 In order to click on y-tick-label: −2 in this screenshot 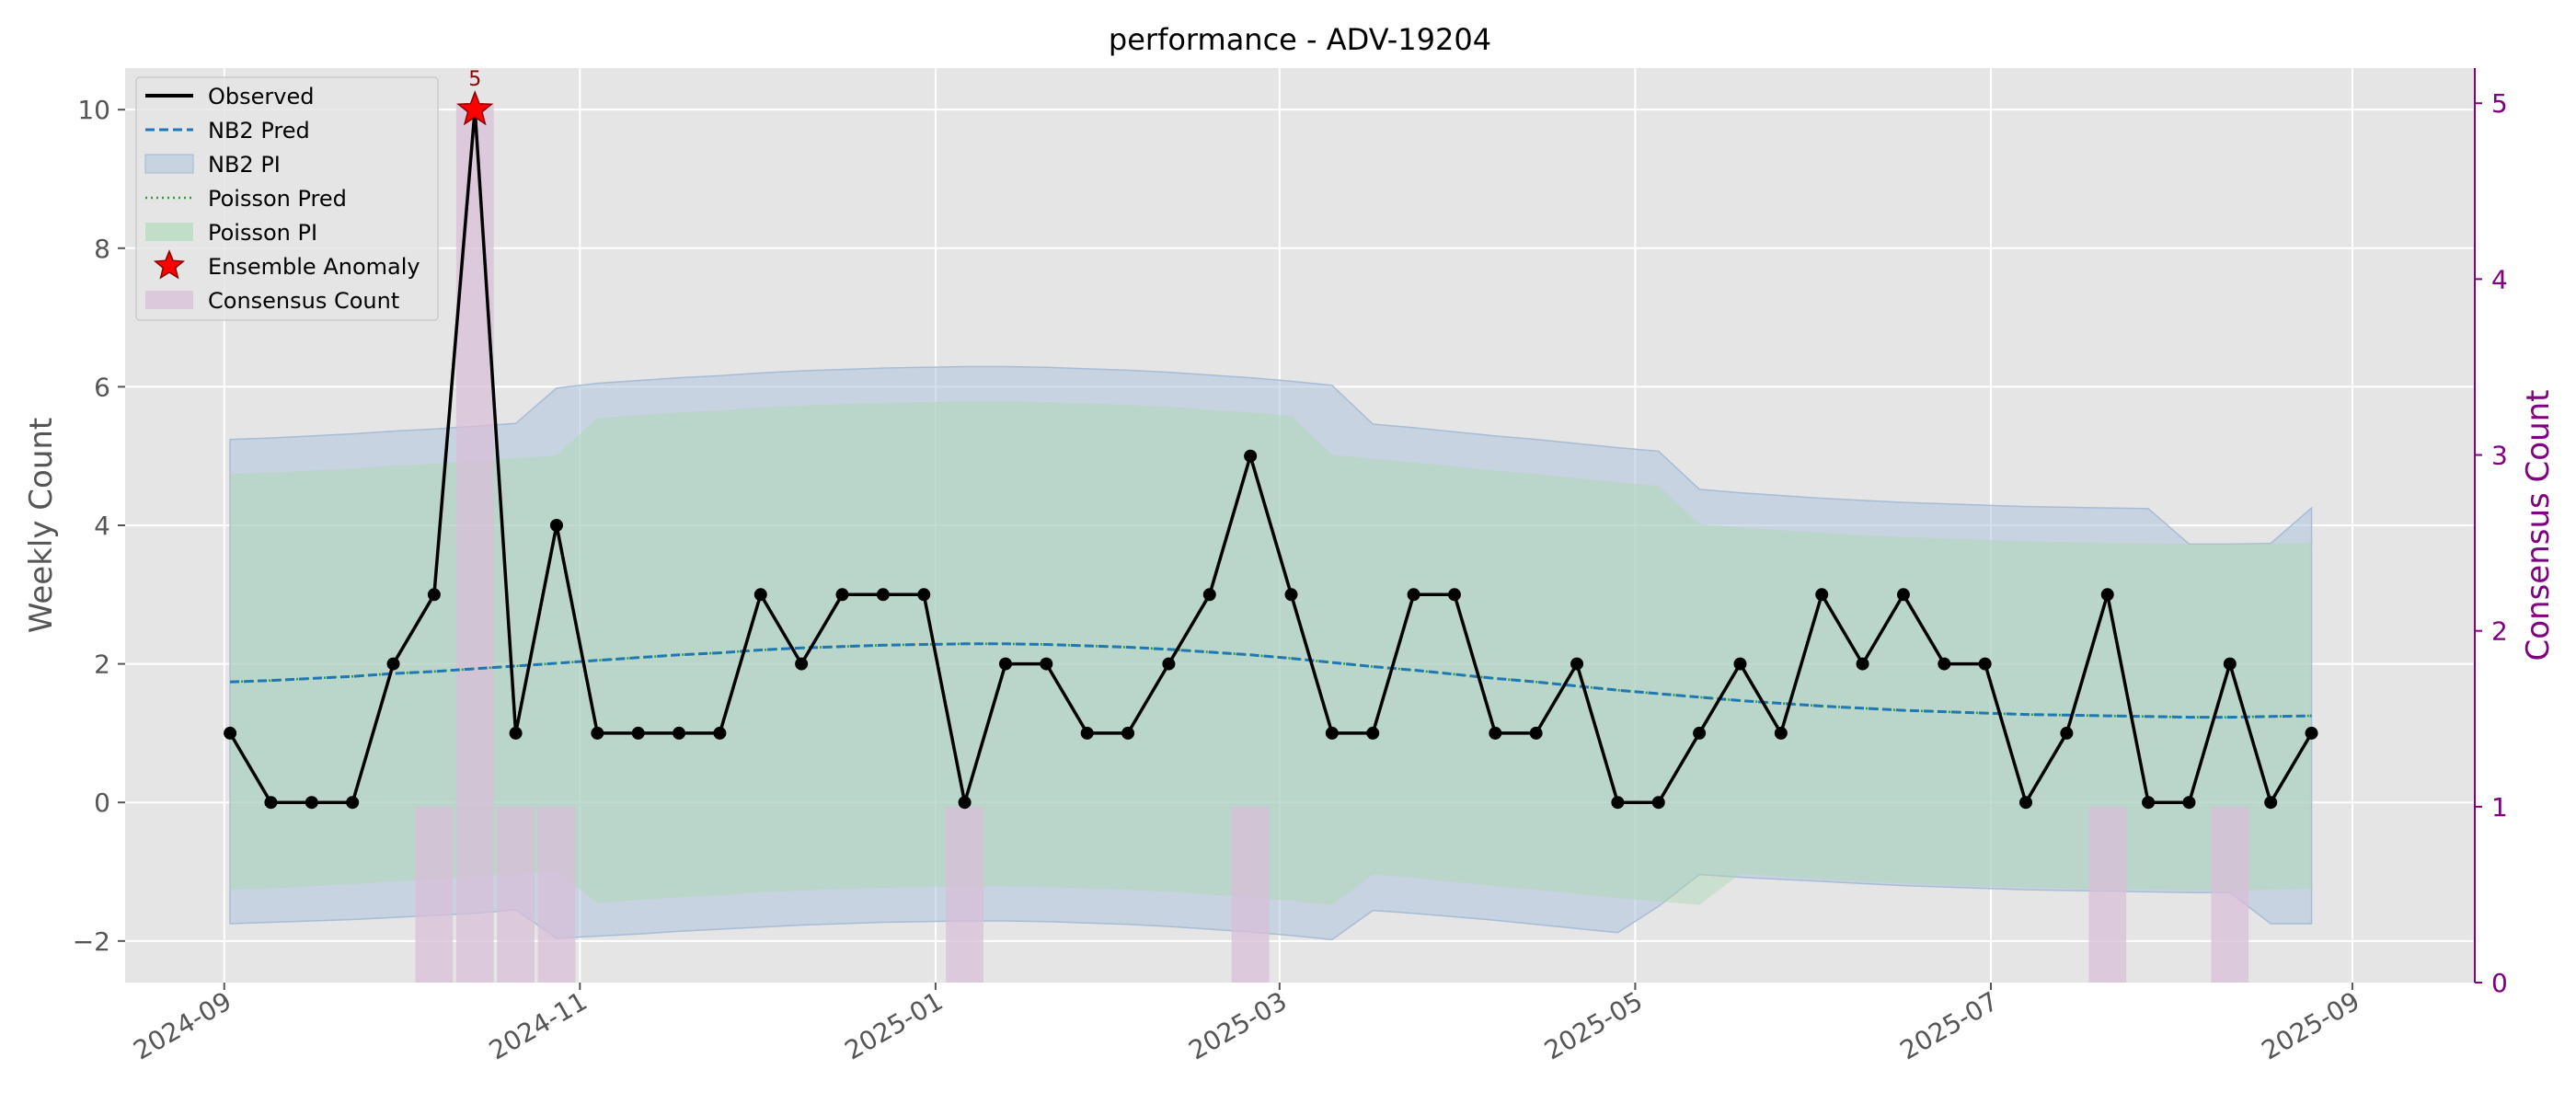, I will do `click(91, 941)`.